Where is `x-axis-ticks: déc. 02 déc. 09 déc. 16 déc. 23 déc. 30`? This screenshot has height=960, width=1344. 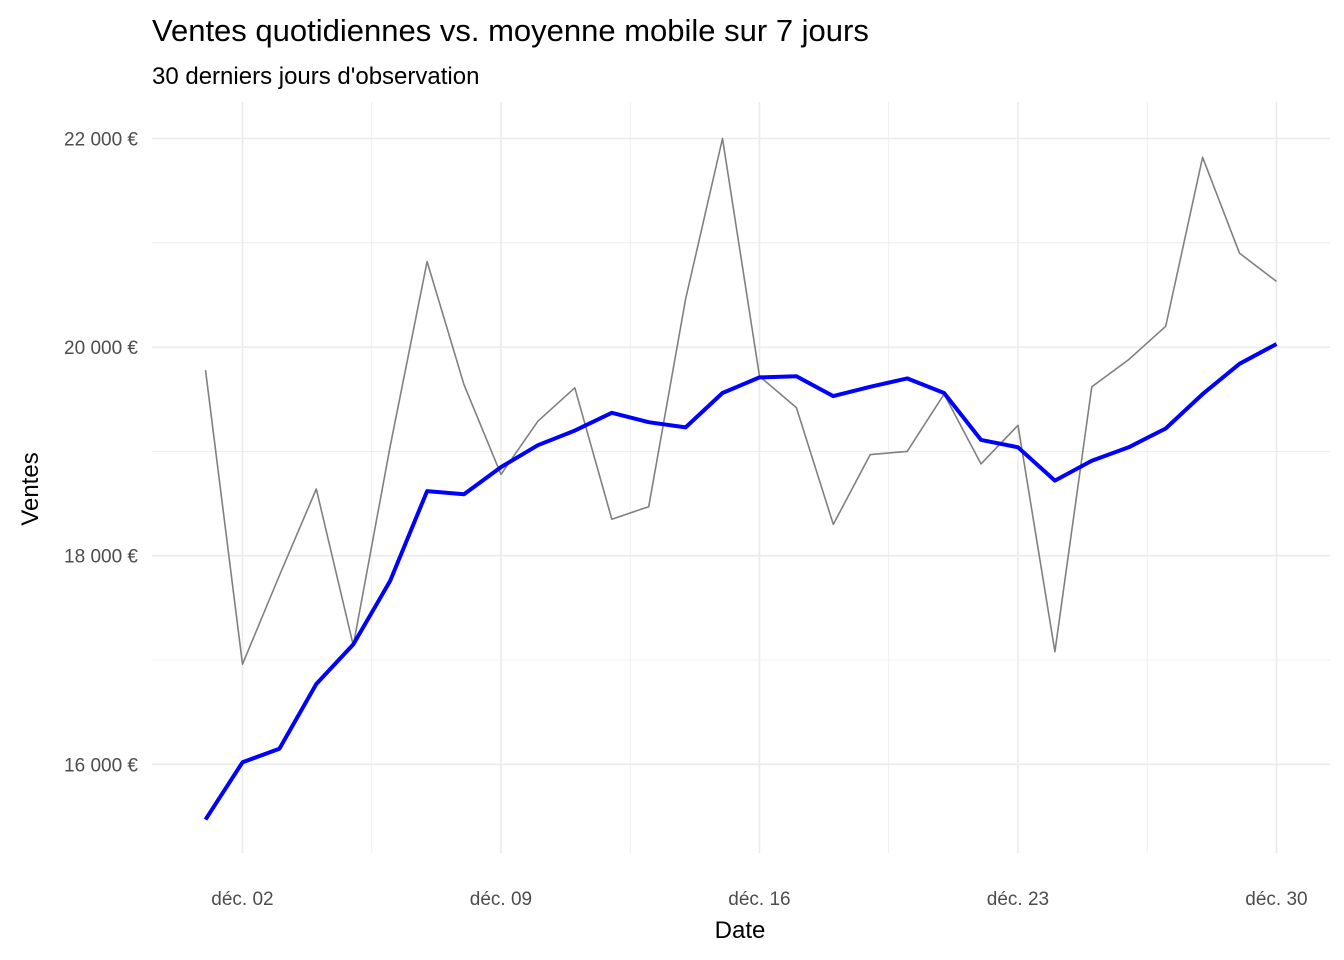 x-axis-ticks: déc. 02 déc. 09 déc. 16 déc. 23 déc. 30 is located at coordinates (759, 899).